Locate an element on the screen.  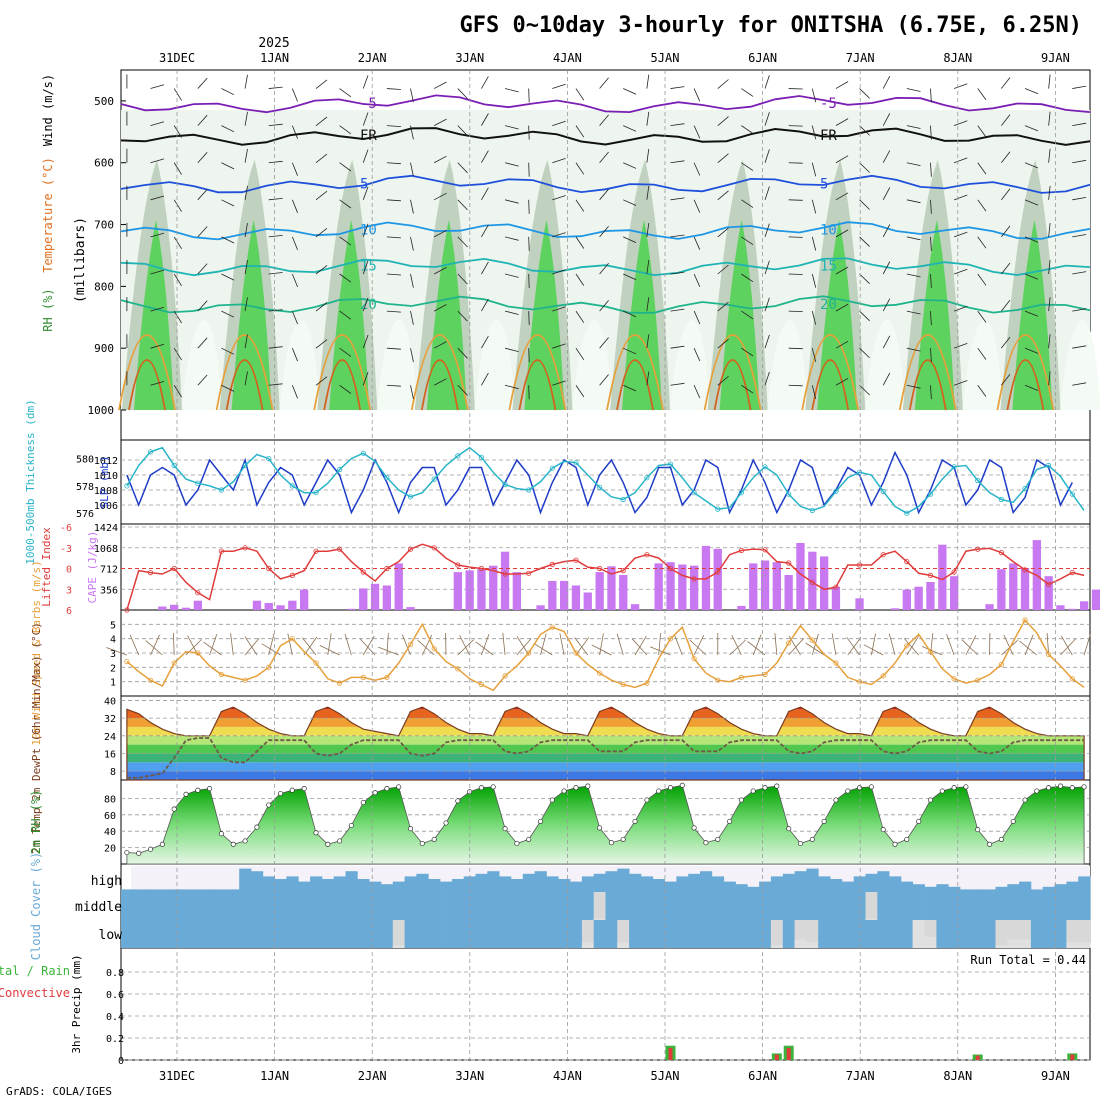
dewpoint-line is located at coordinates (605, 758).